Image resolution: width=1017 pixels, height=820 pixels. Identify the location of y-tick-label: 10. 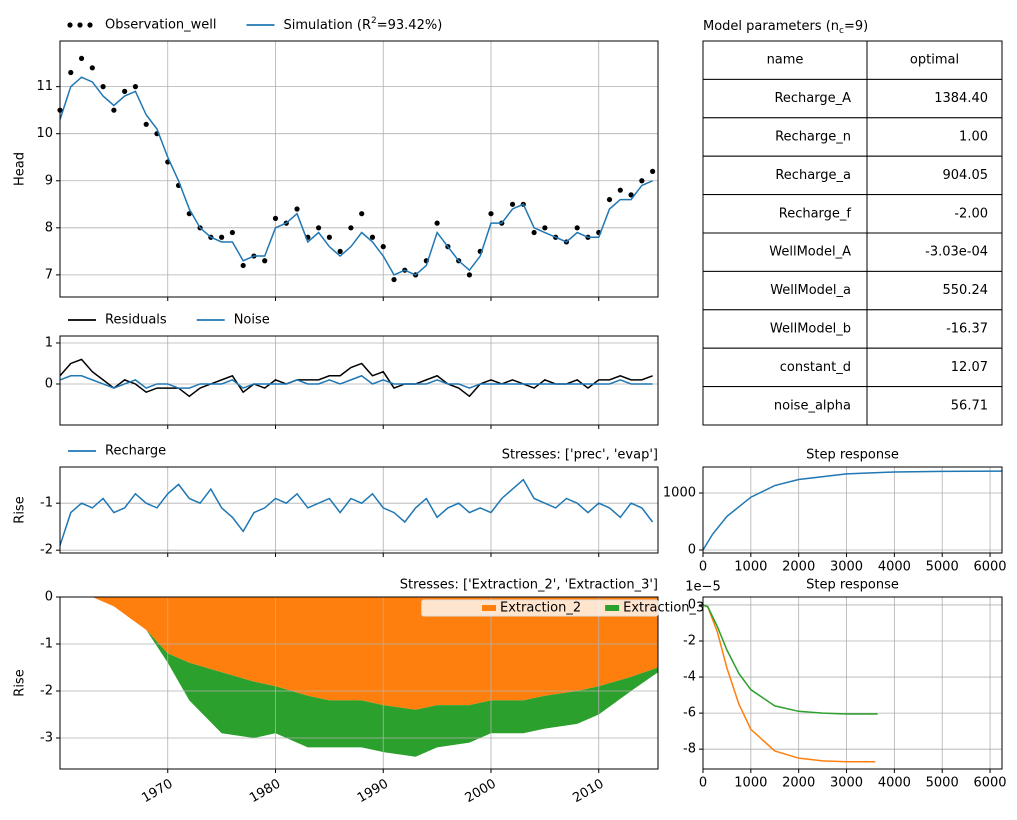
(44, 133).